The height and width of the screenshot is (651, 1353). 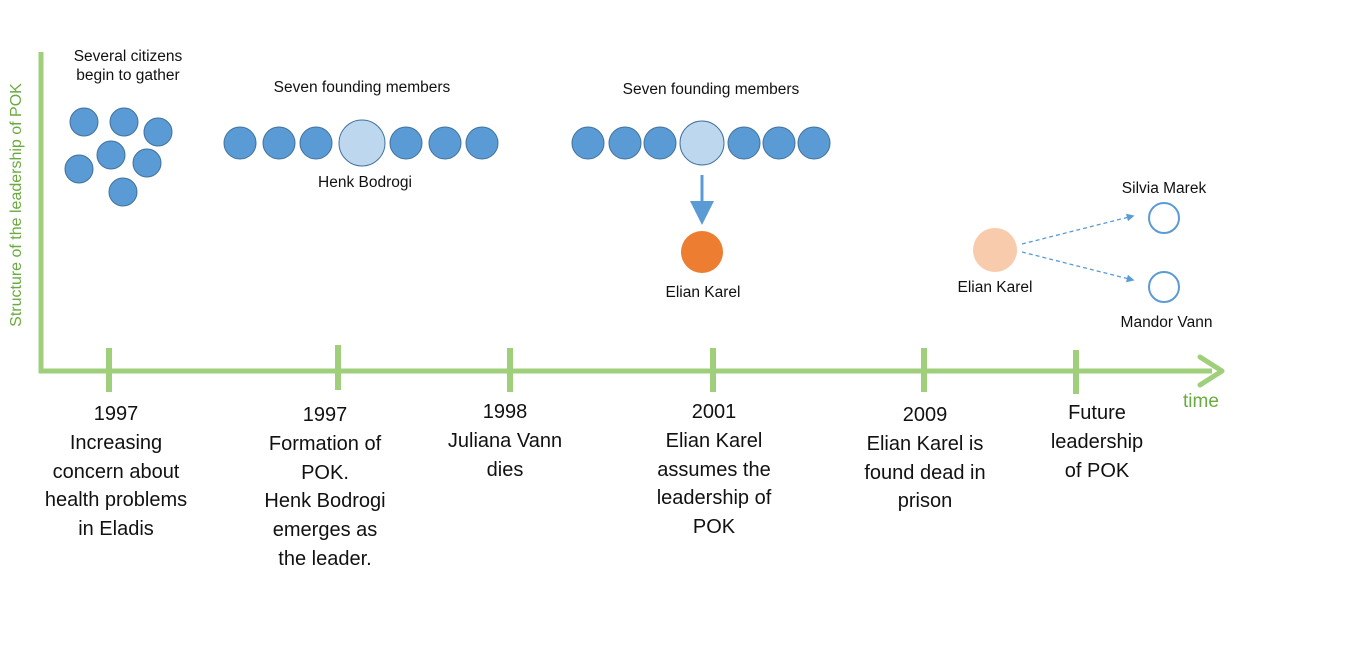 I want to click on event-year: 2001, so click(x=714, y=412).